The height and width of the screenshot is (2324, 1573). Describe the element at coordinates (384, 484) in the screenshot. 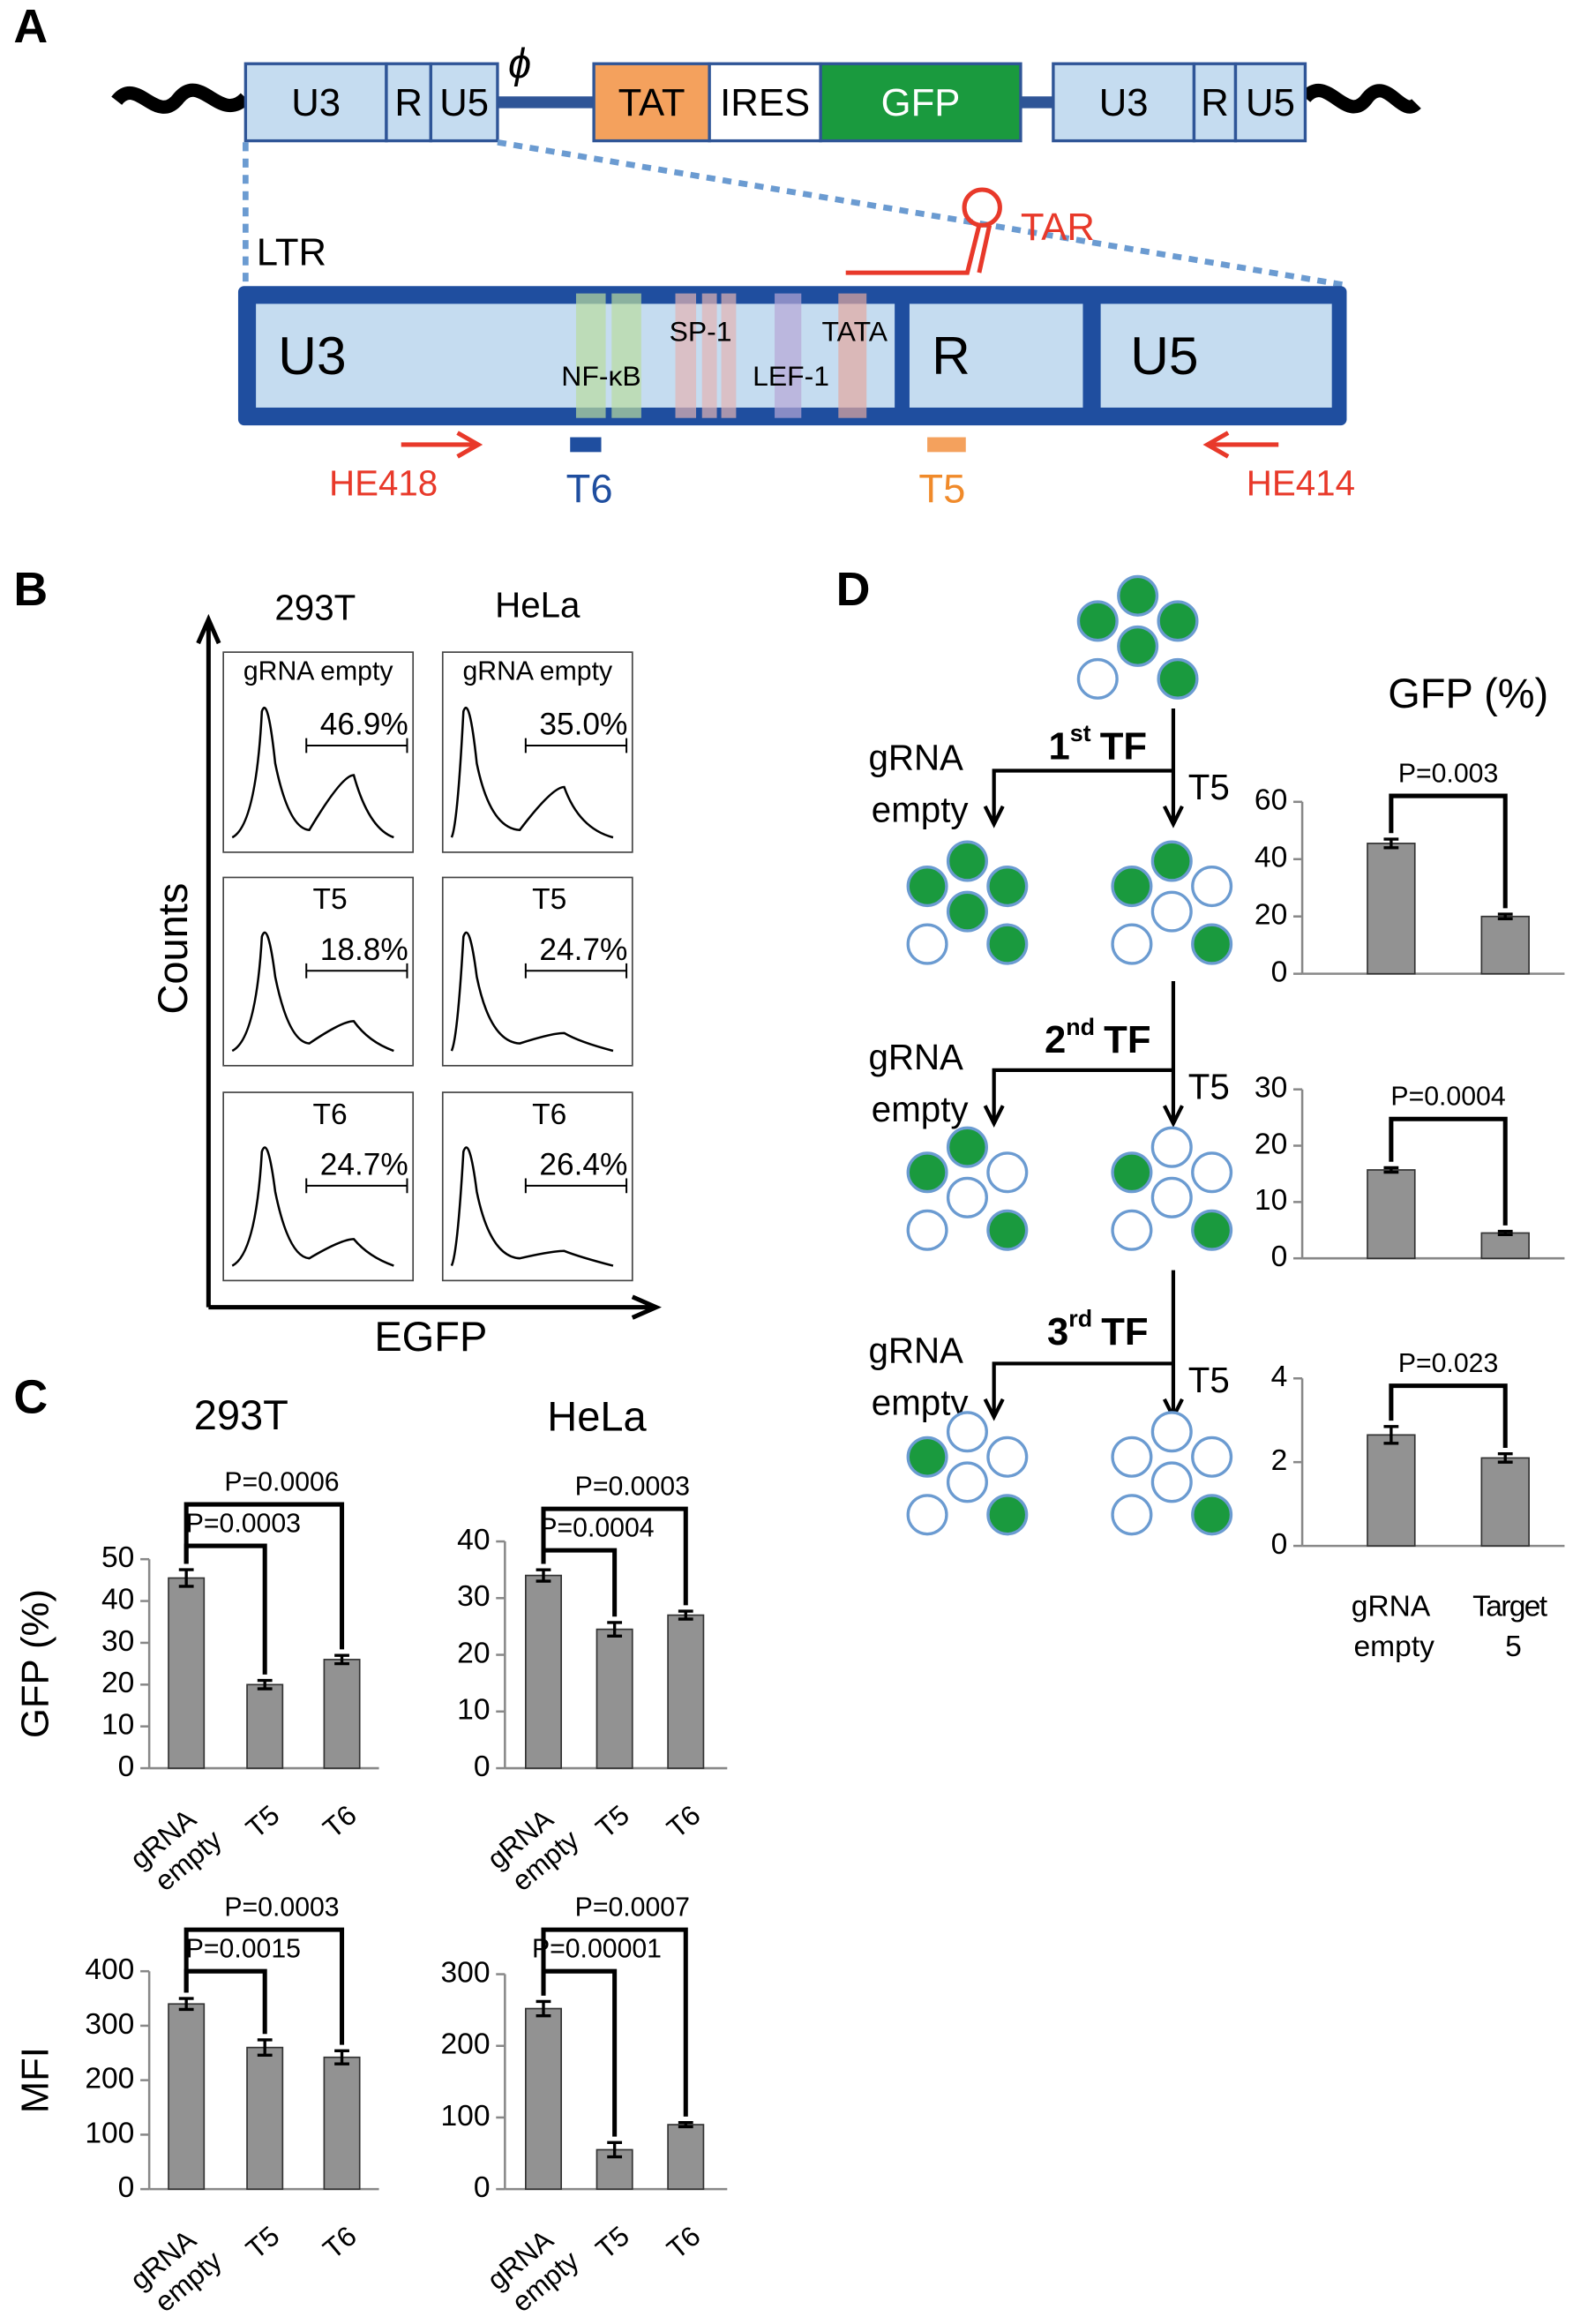

I see `primer-label: HE418` at that location.